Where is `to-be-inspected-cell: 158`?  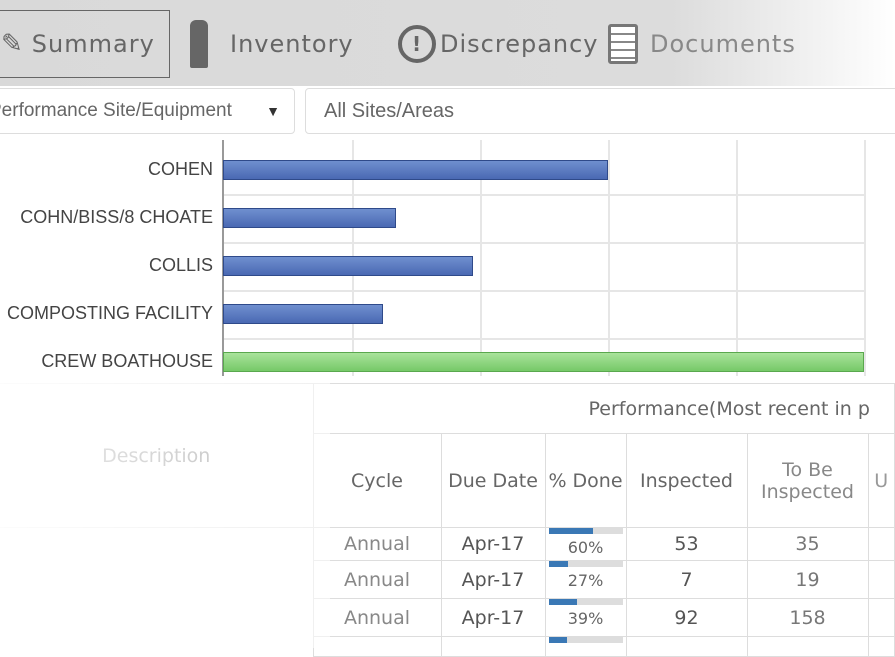
to-be-inspected-cell: 158 is located at coordinates (807, 617).